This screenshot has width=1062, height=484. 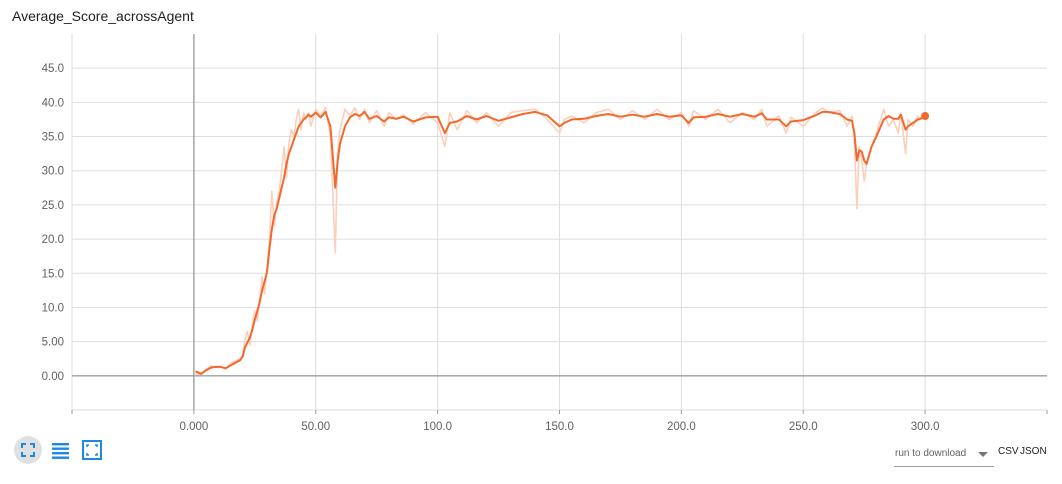 What do you see at coordinates (53, 172) in the screenshot?
I see `y-tick-label: 30.0` at bounding box center [53, 172].